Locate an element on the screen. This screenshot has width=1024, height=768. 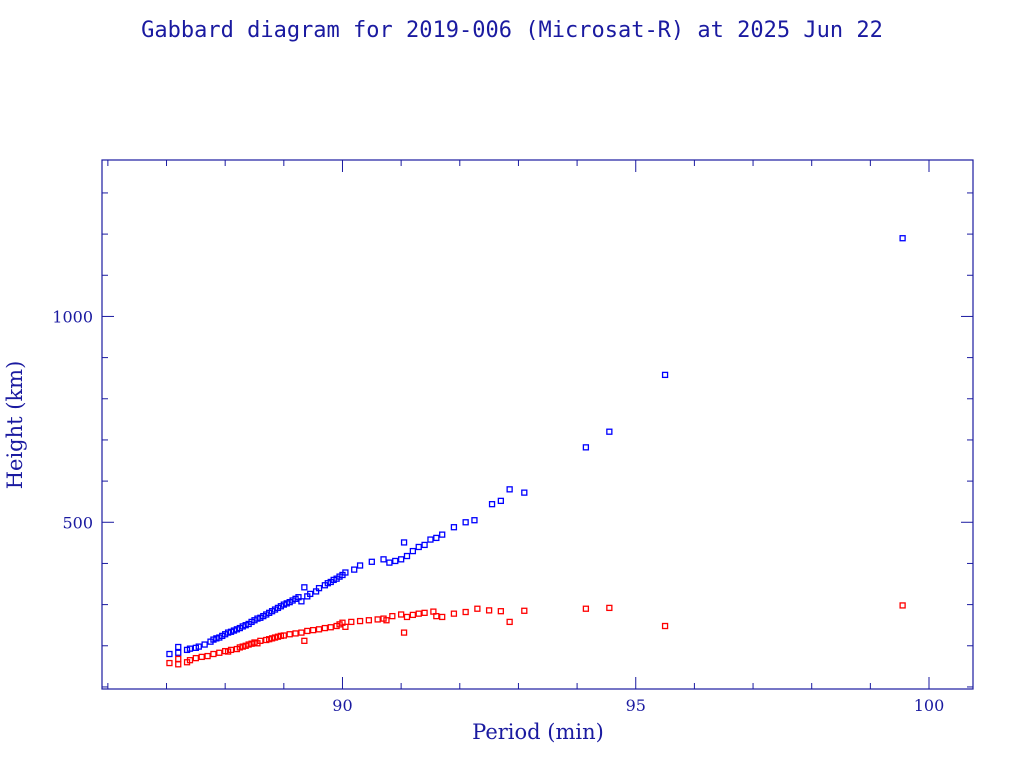
x-tick-label: 95 is located at coordinates (636, 705).